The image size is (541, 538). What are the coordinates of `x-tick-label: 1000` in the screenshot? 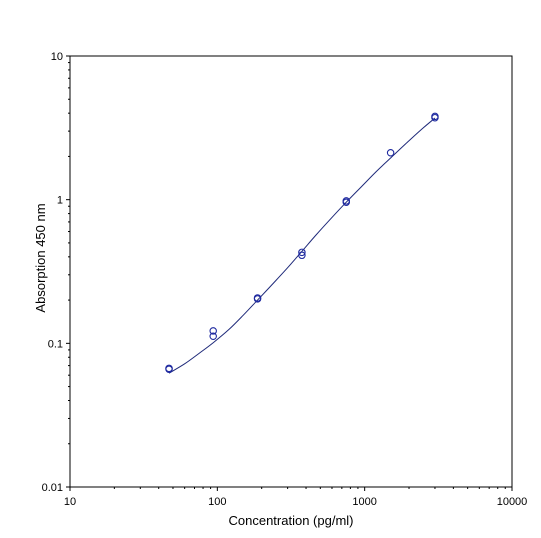 It's located at (364, 502).